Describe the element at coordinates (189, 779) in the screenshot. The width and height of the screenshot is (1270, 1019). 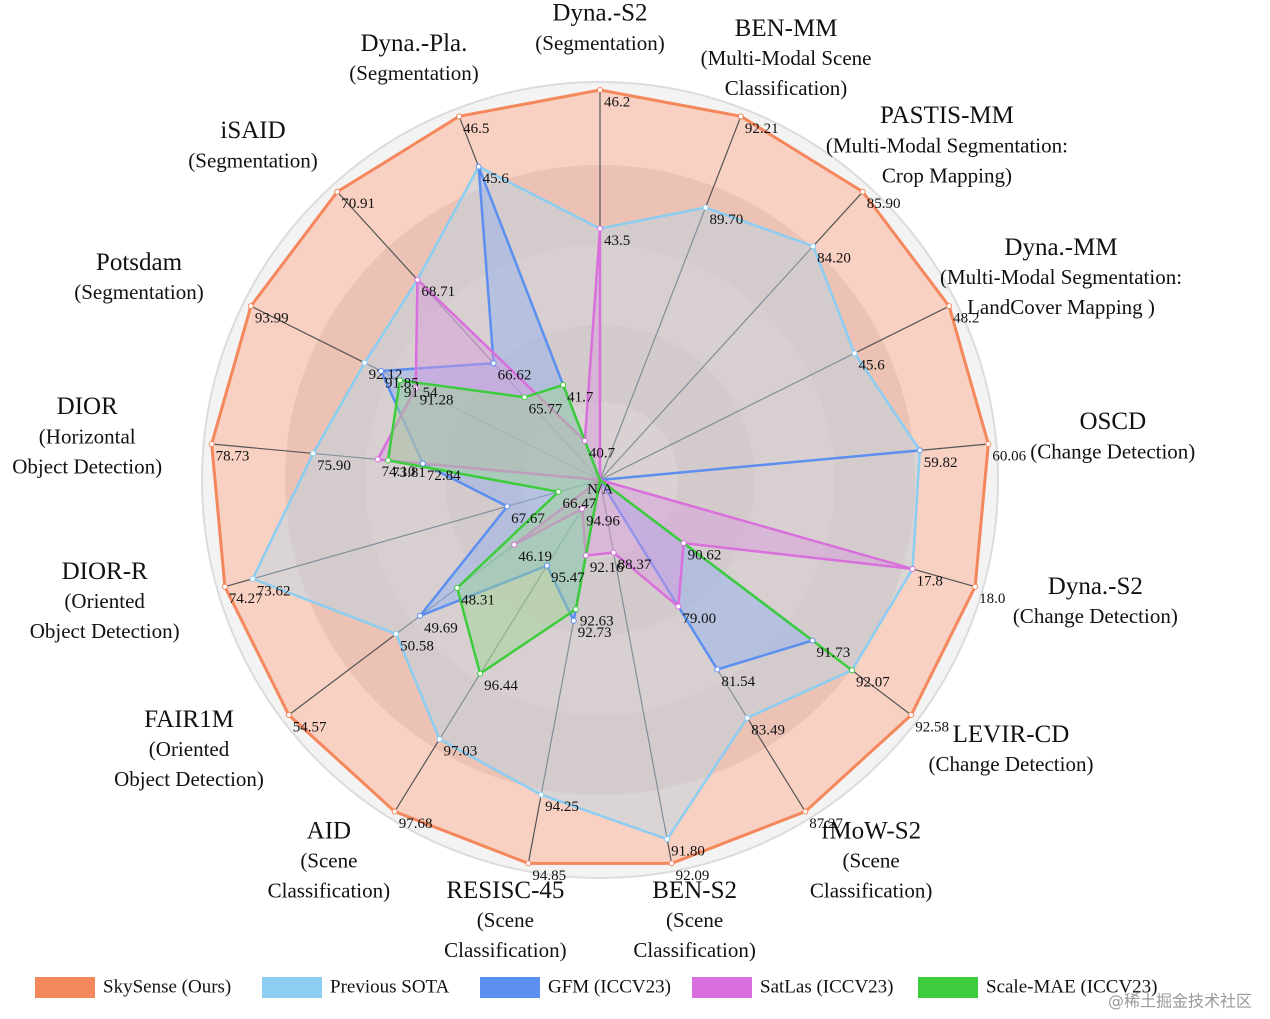
I see `axis-label: Object Detection)` at that location.